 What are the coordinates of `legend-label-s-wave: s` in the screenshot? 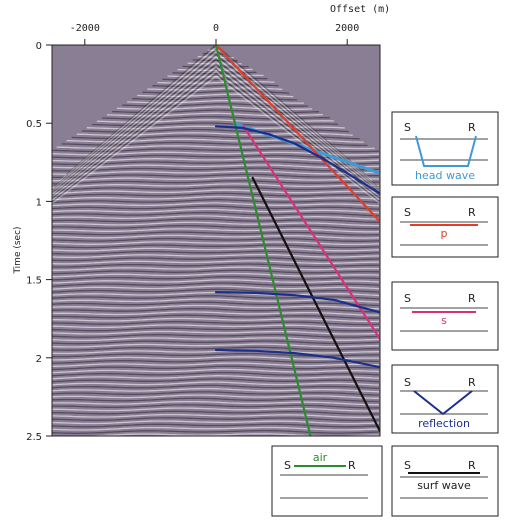 It's located at (444, 320).